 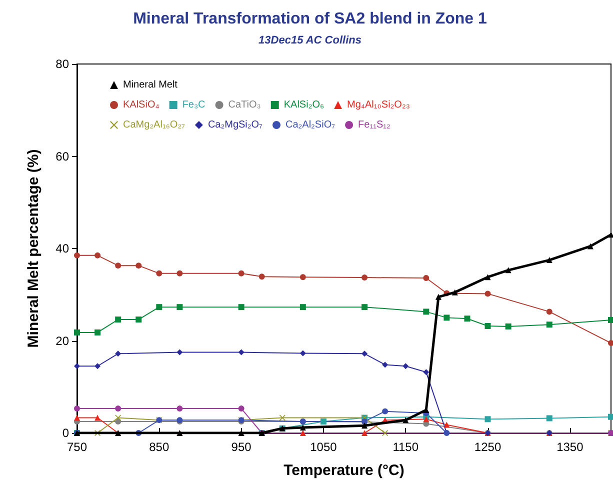 I want to click on x-tick-label: 1150, so click(x=405, y=447).